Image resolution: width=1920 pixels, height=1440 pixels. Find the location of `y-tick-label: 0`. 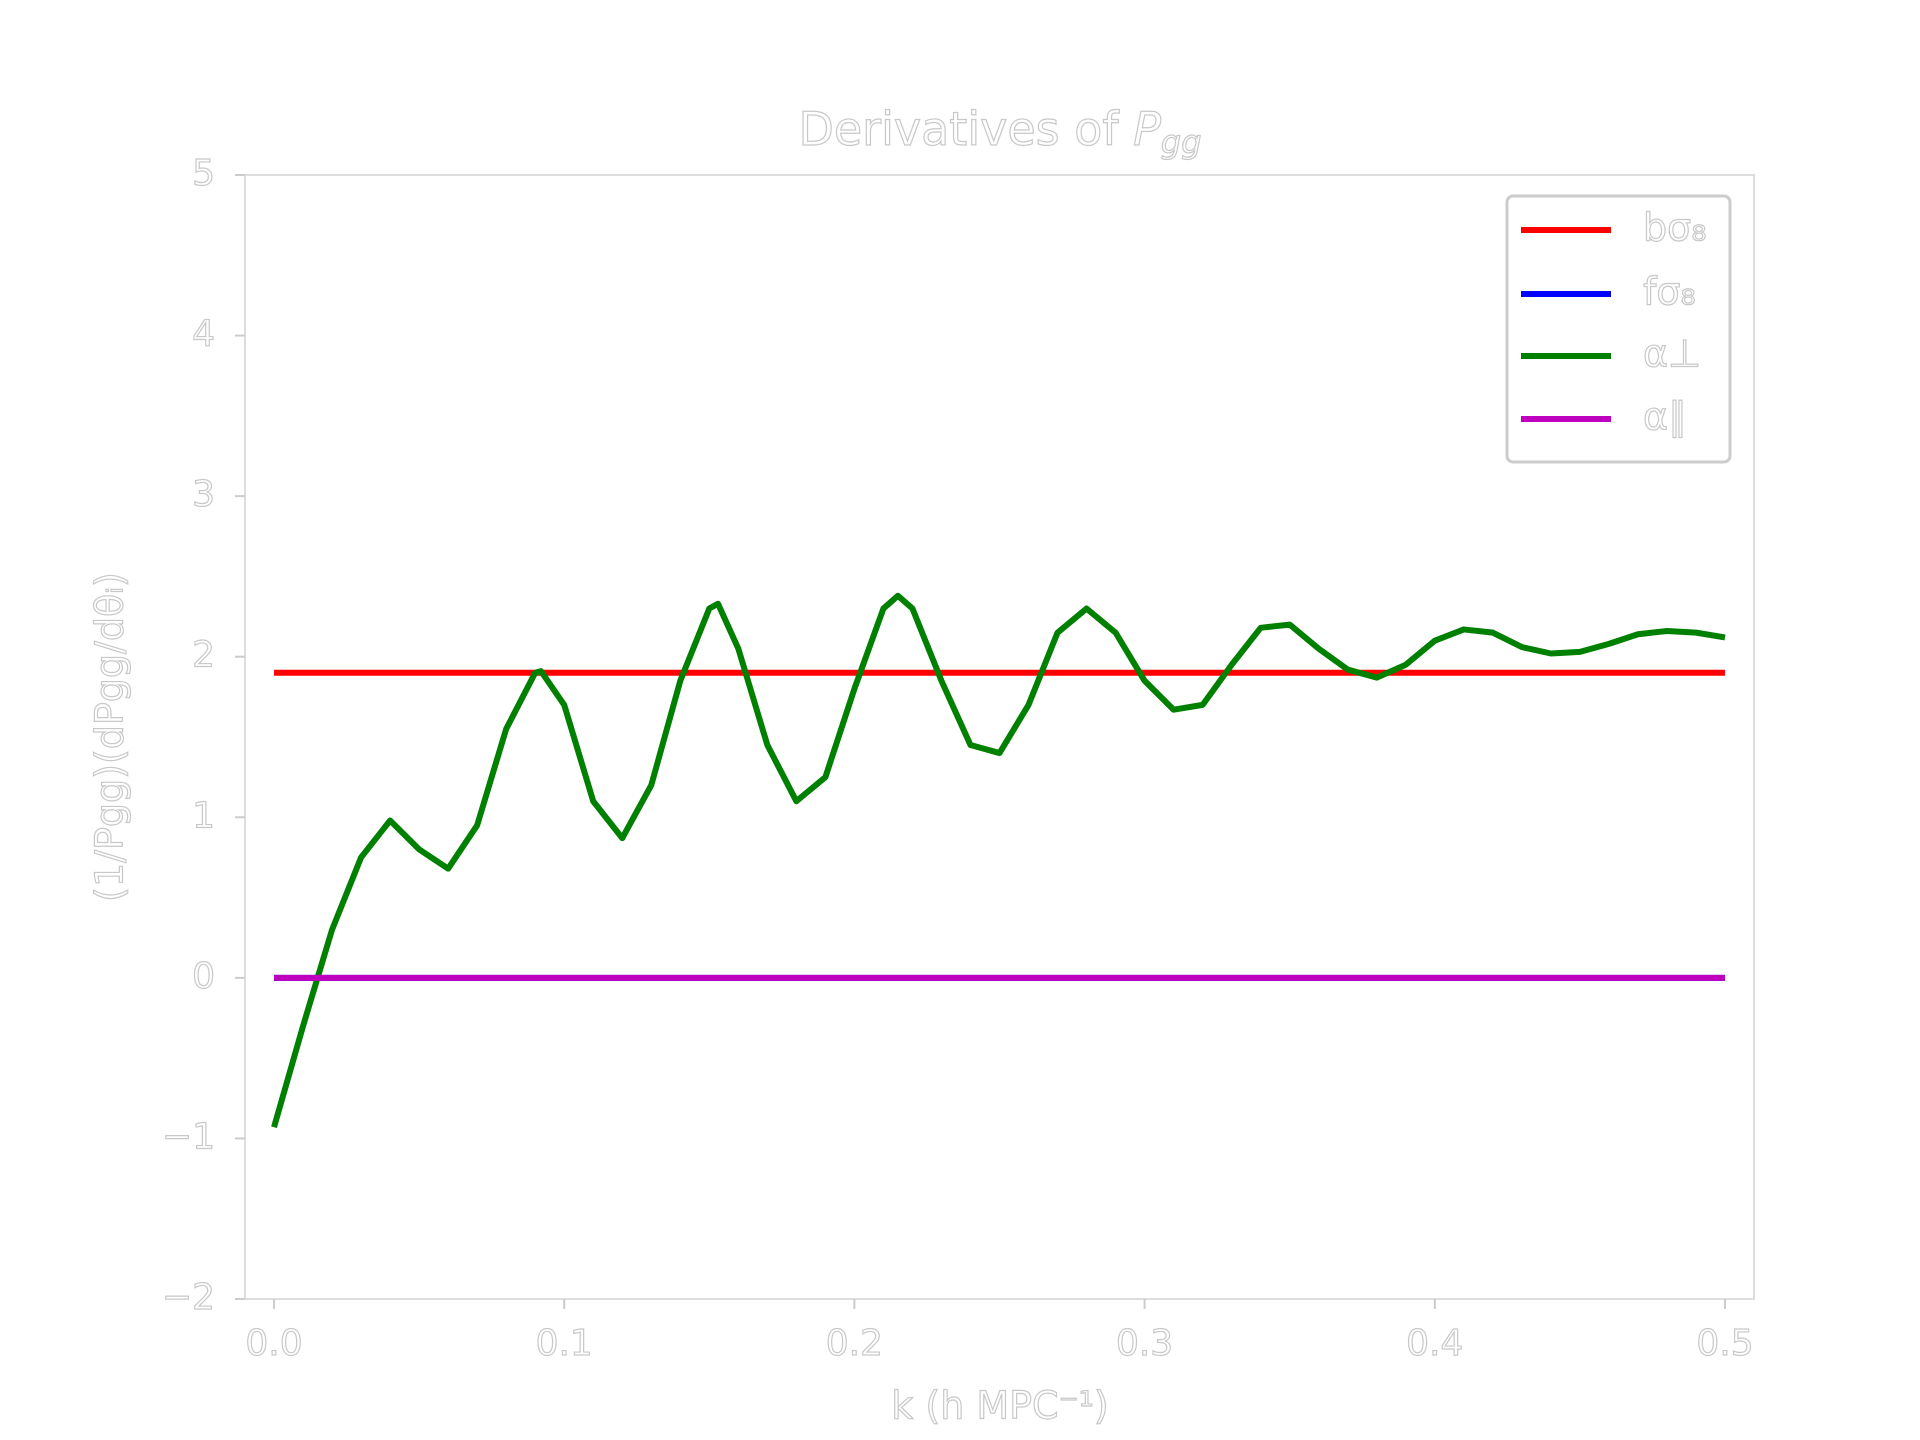

y-tick-label: 0 is located at coordinates (203, 976).